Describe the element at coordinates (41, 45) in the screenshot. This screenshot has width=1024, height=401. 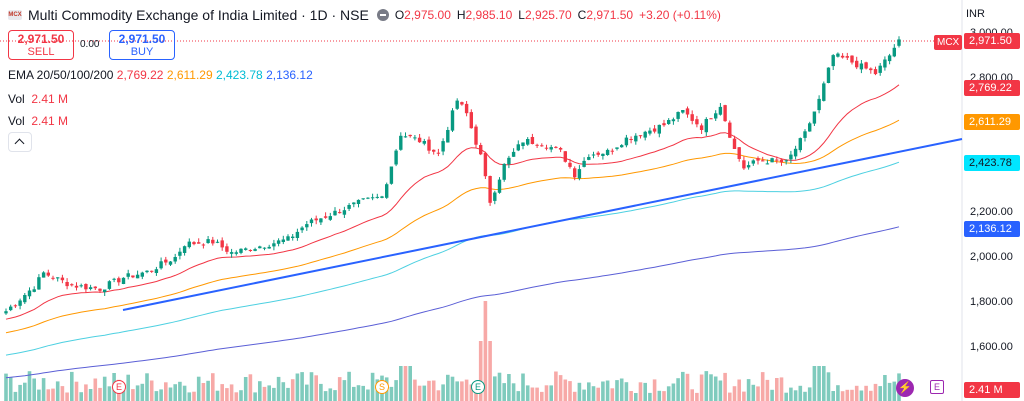
I see `sell-button: 2,971.50 SELL` at that location.